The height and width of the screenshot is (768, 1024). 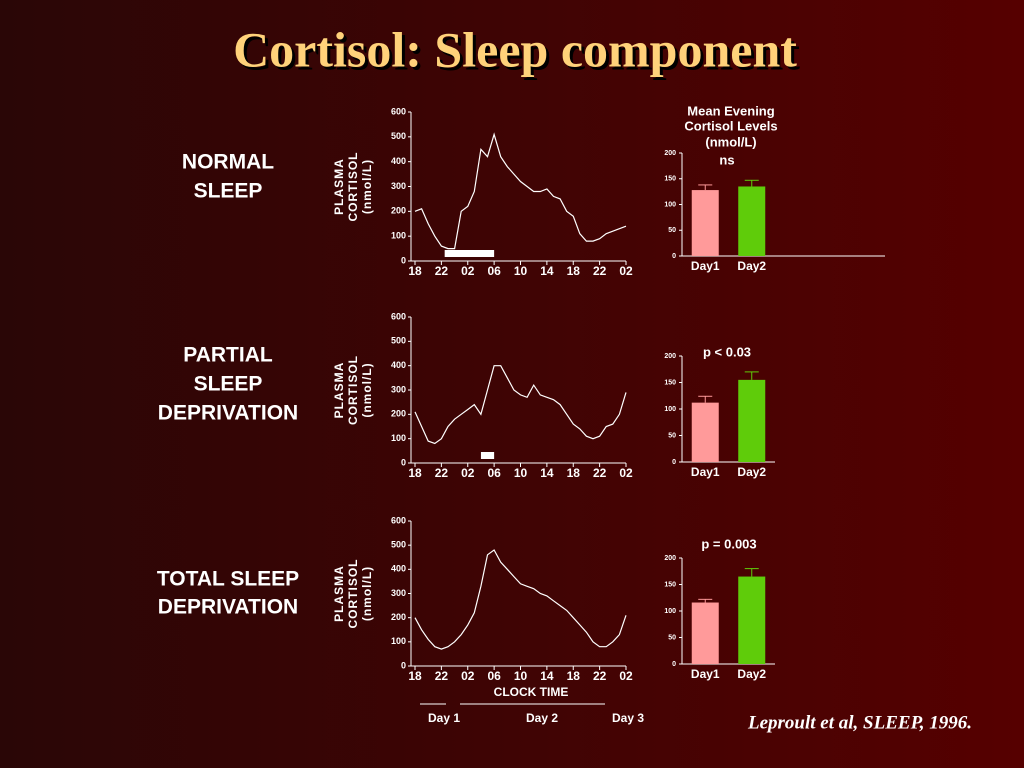 What do you see at coordinates (859, 722) in the screenshot?
I see `citation: Leproult et al, SLEEP, 1996.` at bounding box center [859, 722].